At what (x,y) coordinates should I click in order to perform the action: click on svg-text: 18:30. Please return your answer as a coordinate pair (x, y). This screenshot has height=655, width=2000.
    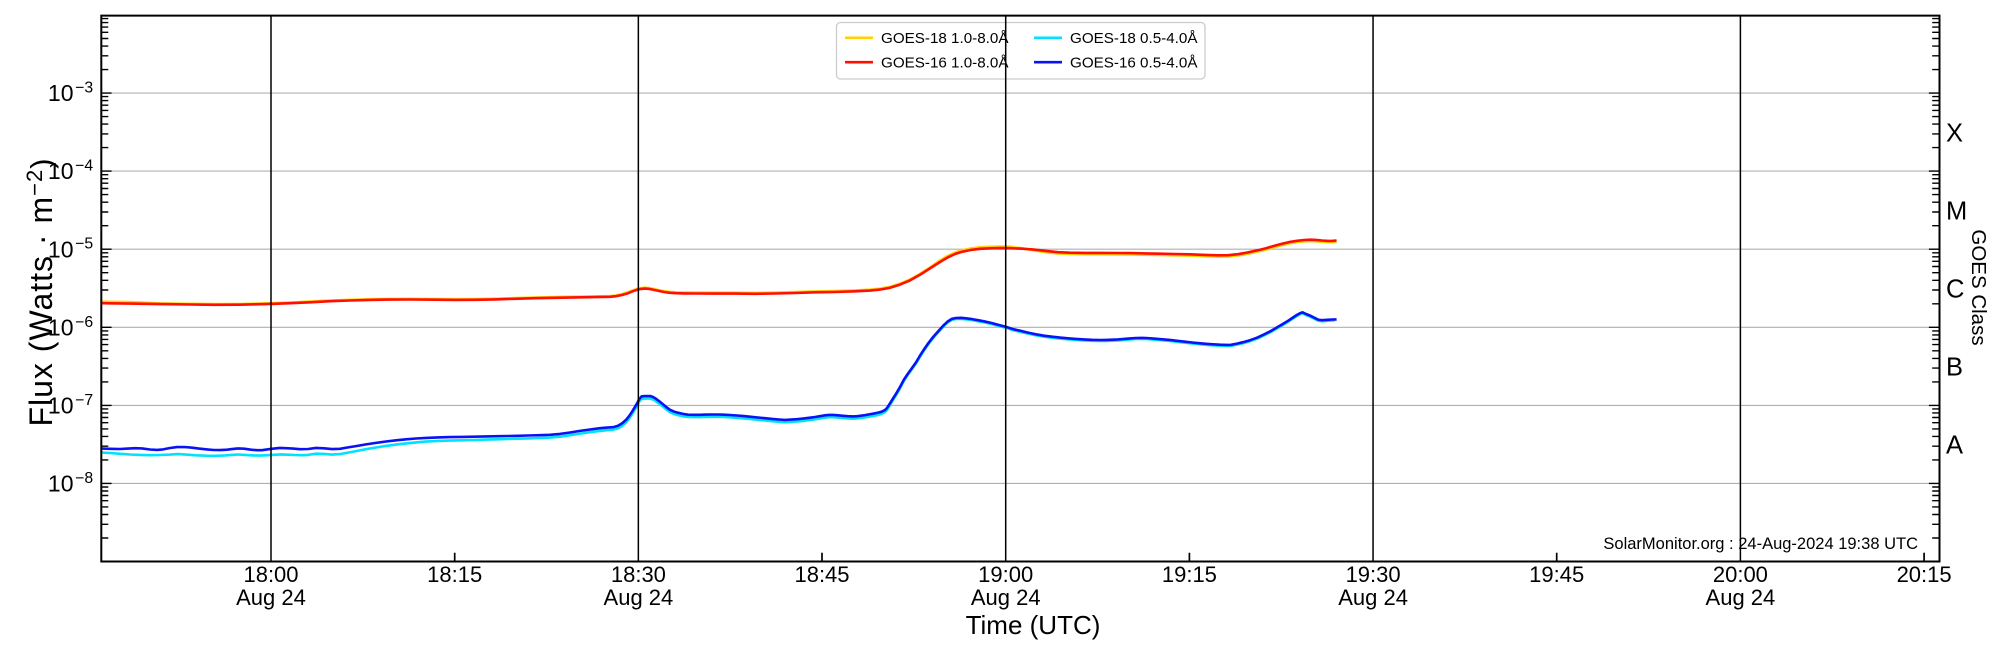
    Looking at the image, I should click on (638, 574).